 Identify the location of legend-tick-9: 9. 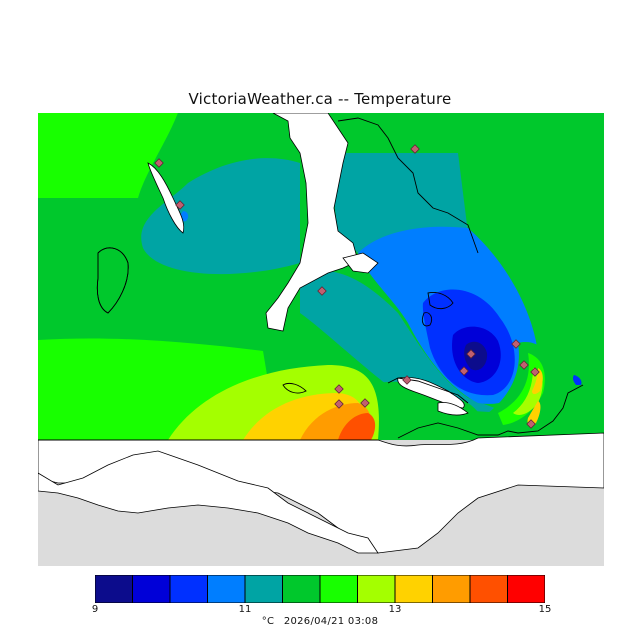
(95, 609).